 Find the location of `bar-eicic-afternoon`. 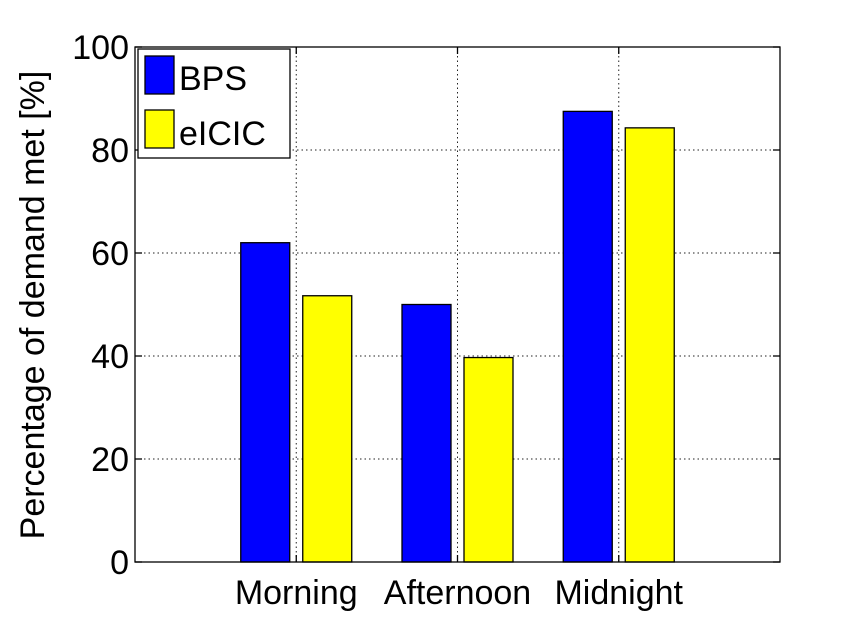

bar-eicic-afternoon is located at coordinates (488, 459).